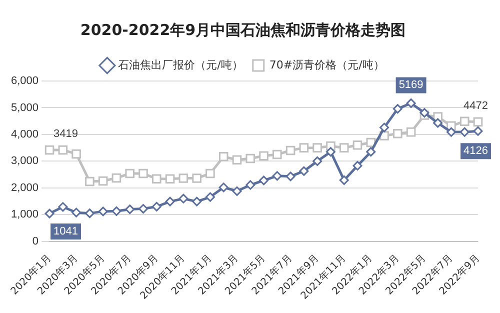  Describe the element at coordinates (35, 241) in the screenshot. I see `y-tick-label: 0` at that location.